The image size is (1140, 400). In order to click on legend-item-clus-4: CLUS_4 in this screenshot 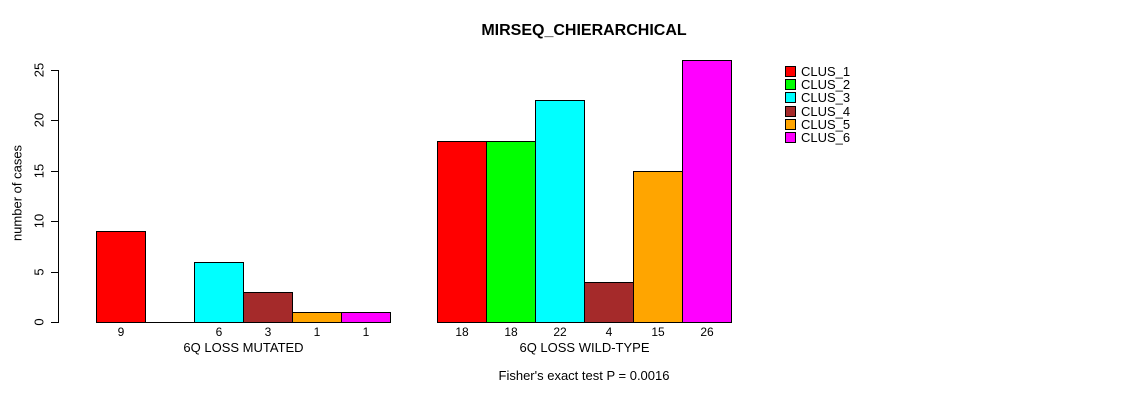, I will do `click(818, 111)`.